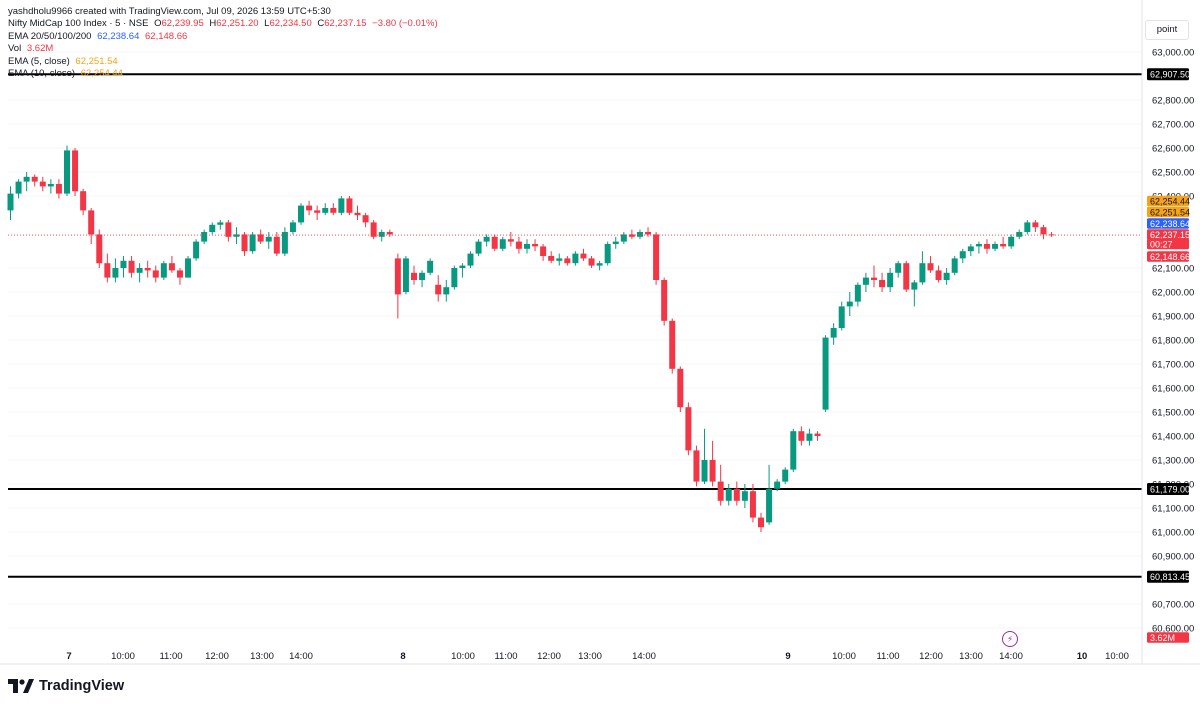 The width and height of the screenshot is (1200, 705). Describe the element at coordinates (213, 24) in the screenshot. I see `ohlc-h-label: H` at that location.